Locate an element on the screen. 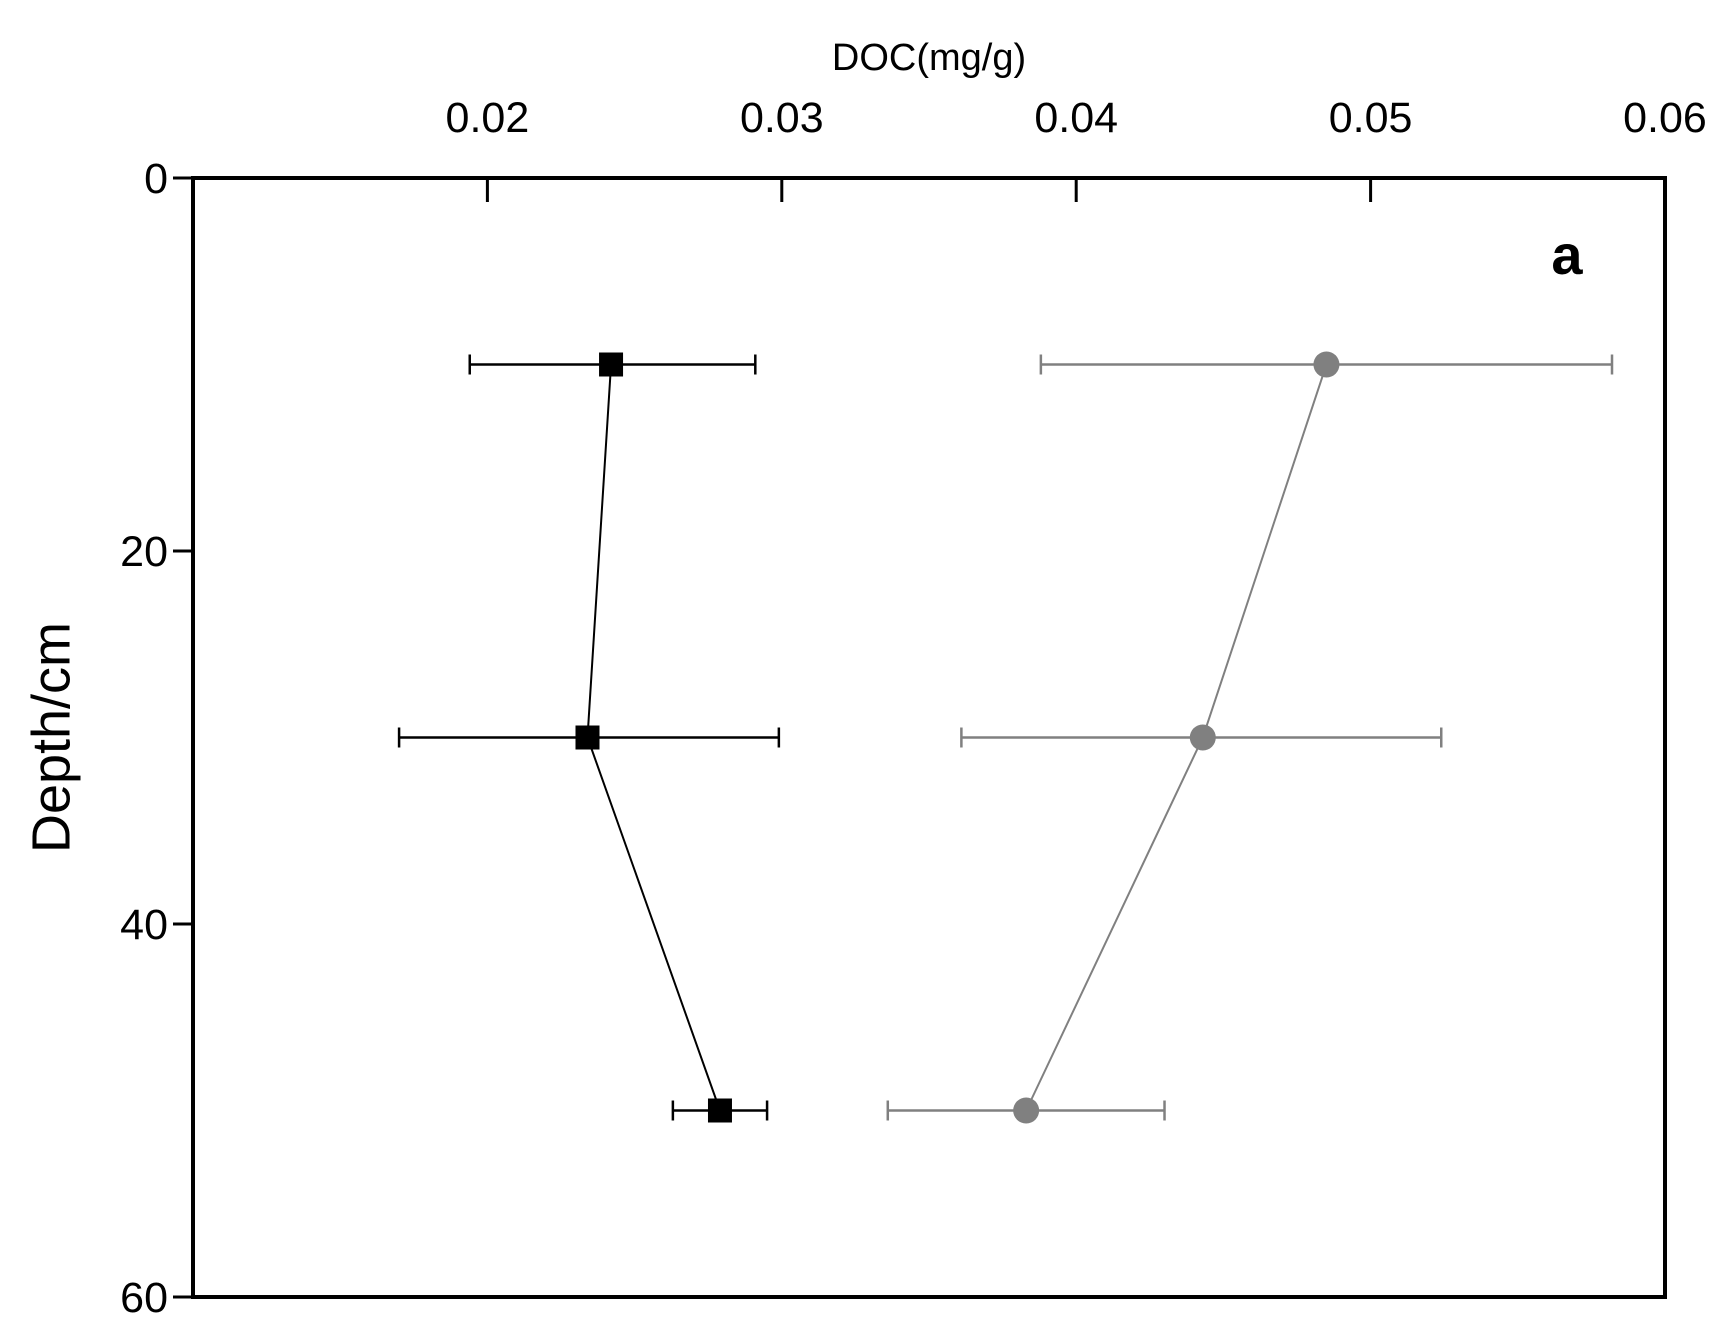  x-axis: 0.02 0.03 0.04 0.05 0.06 is located at coordinates (1076, 148).